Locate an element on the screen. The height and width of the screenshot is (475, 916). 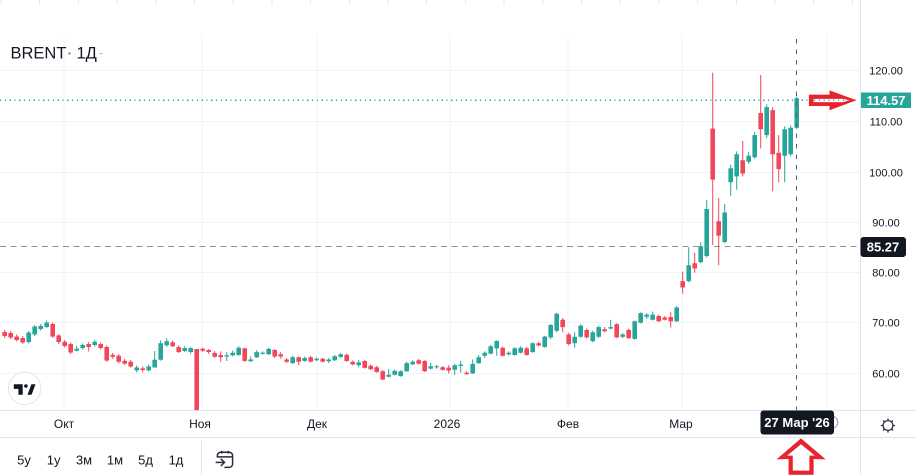
svg-text: BRENT is located at coordinates (39, 54).